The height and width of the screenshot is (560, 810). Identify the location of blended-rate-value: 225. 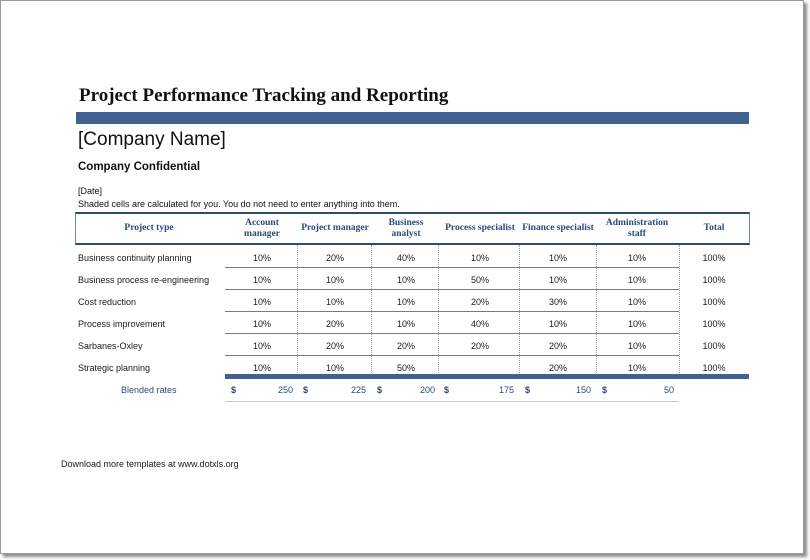
(358, 390).